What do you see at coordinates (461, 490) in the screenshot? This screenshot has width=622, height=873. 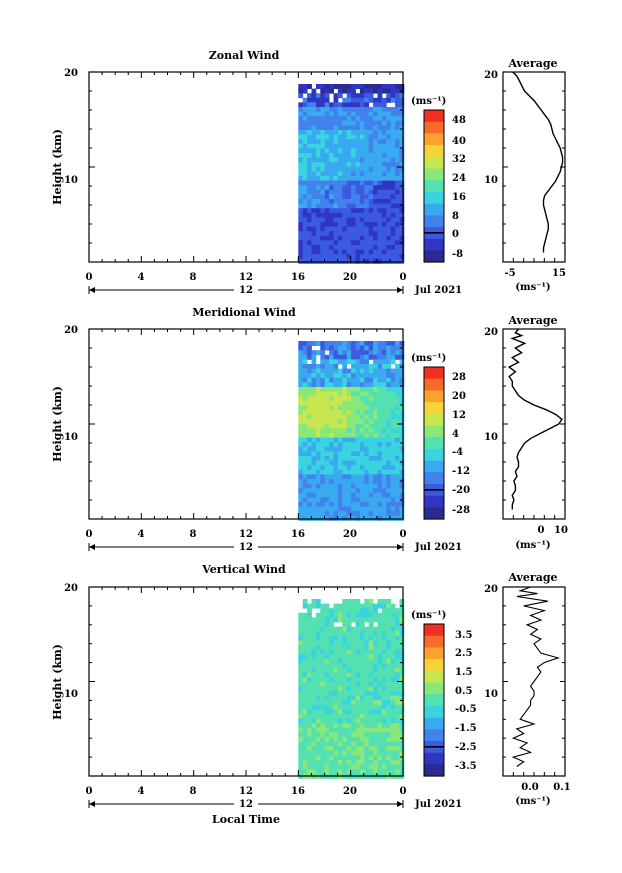 I see `colorbar-label: -20` at bounding box center [461, 490].